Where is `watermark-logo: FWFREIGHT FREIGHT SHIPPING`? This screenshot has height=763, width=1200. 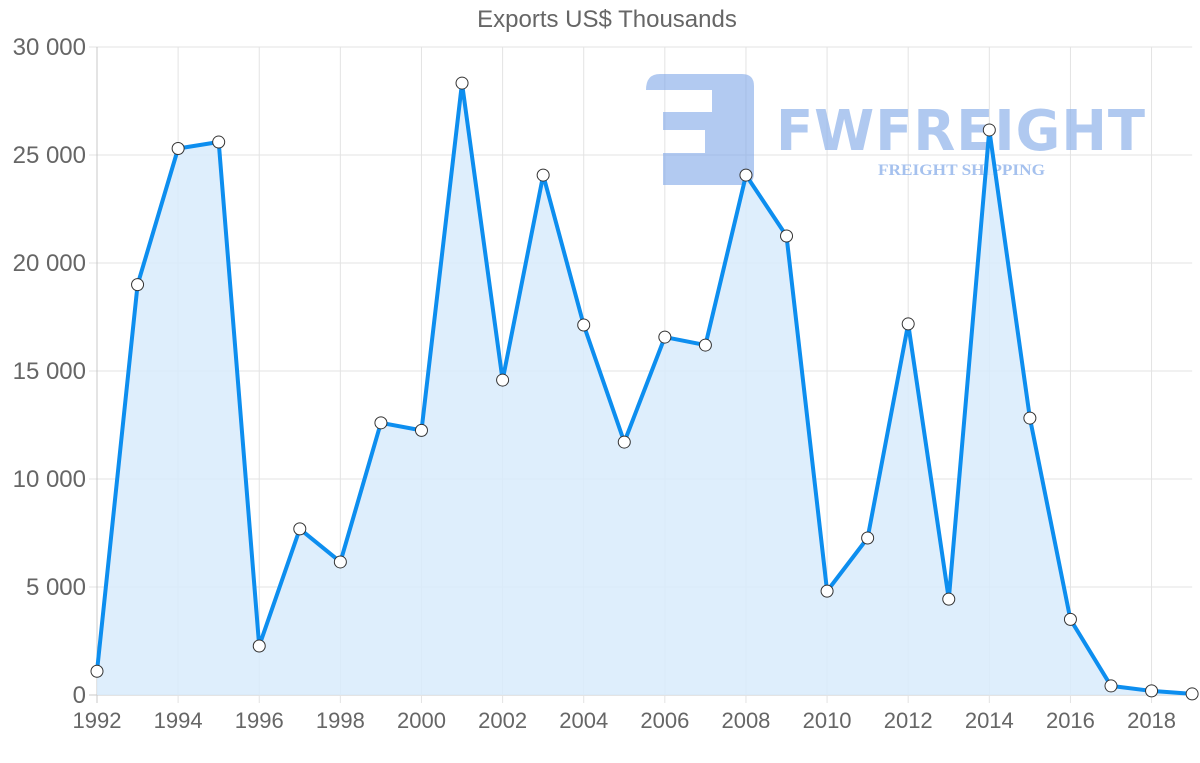
watermark-logo: FWFREIGHT FREIGHT SHIPPING is located at coordinates (896, 129).